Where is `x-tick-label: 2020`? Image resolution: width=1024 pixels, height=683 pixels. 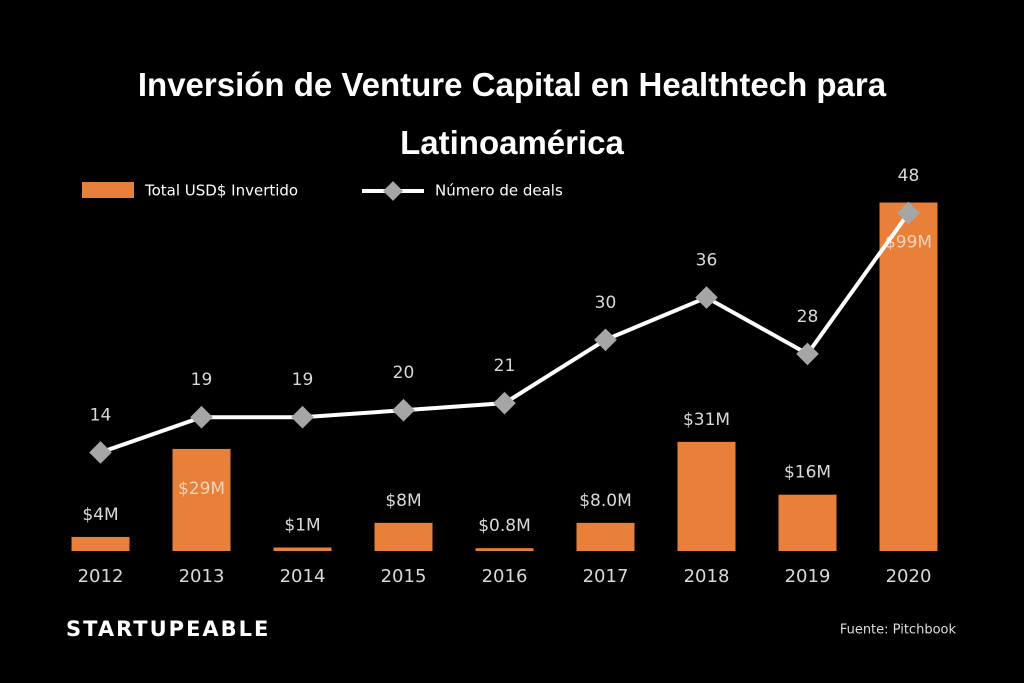
x-tick-label: 2020 is located at coordinates (909, 576).